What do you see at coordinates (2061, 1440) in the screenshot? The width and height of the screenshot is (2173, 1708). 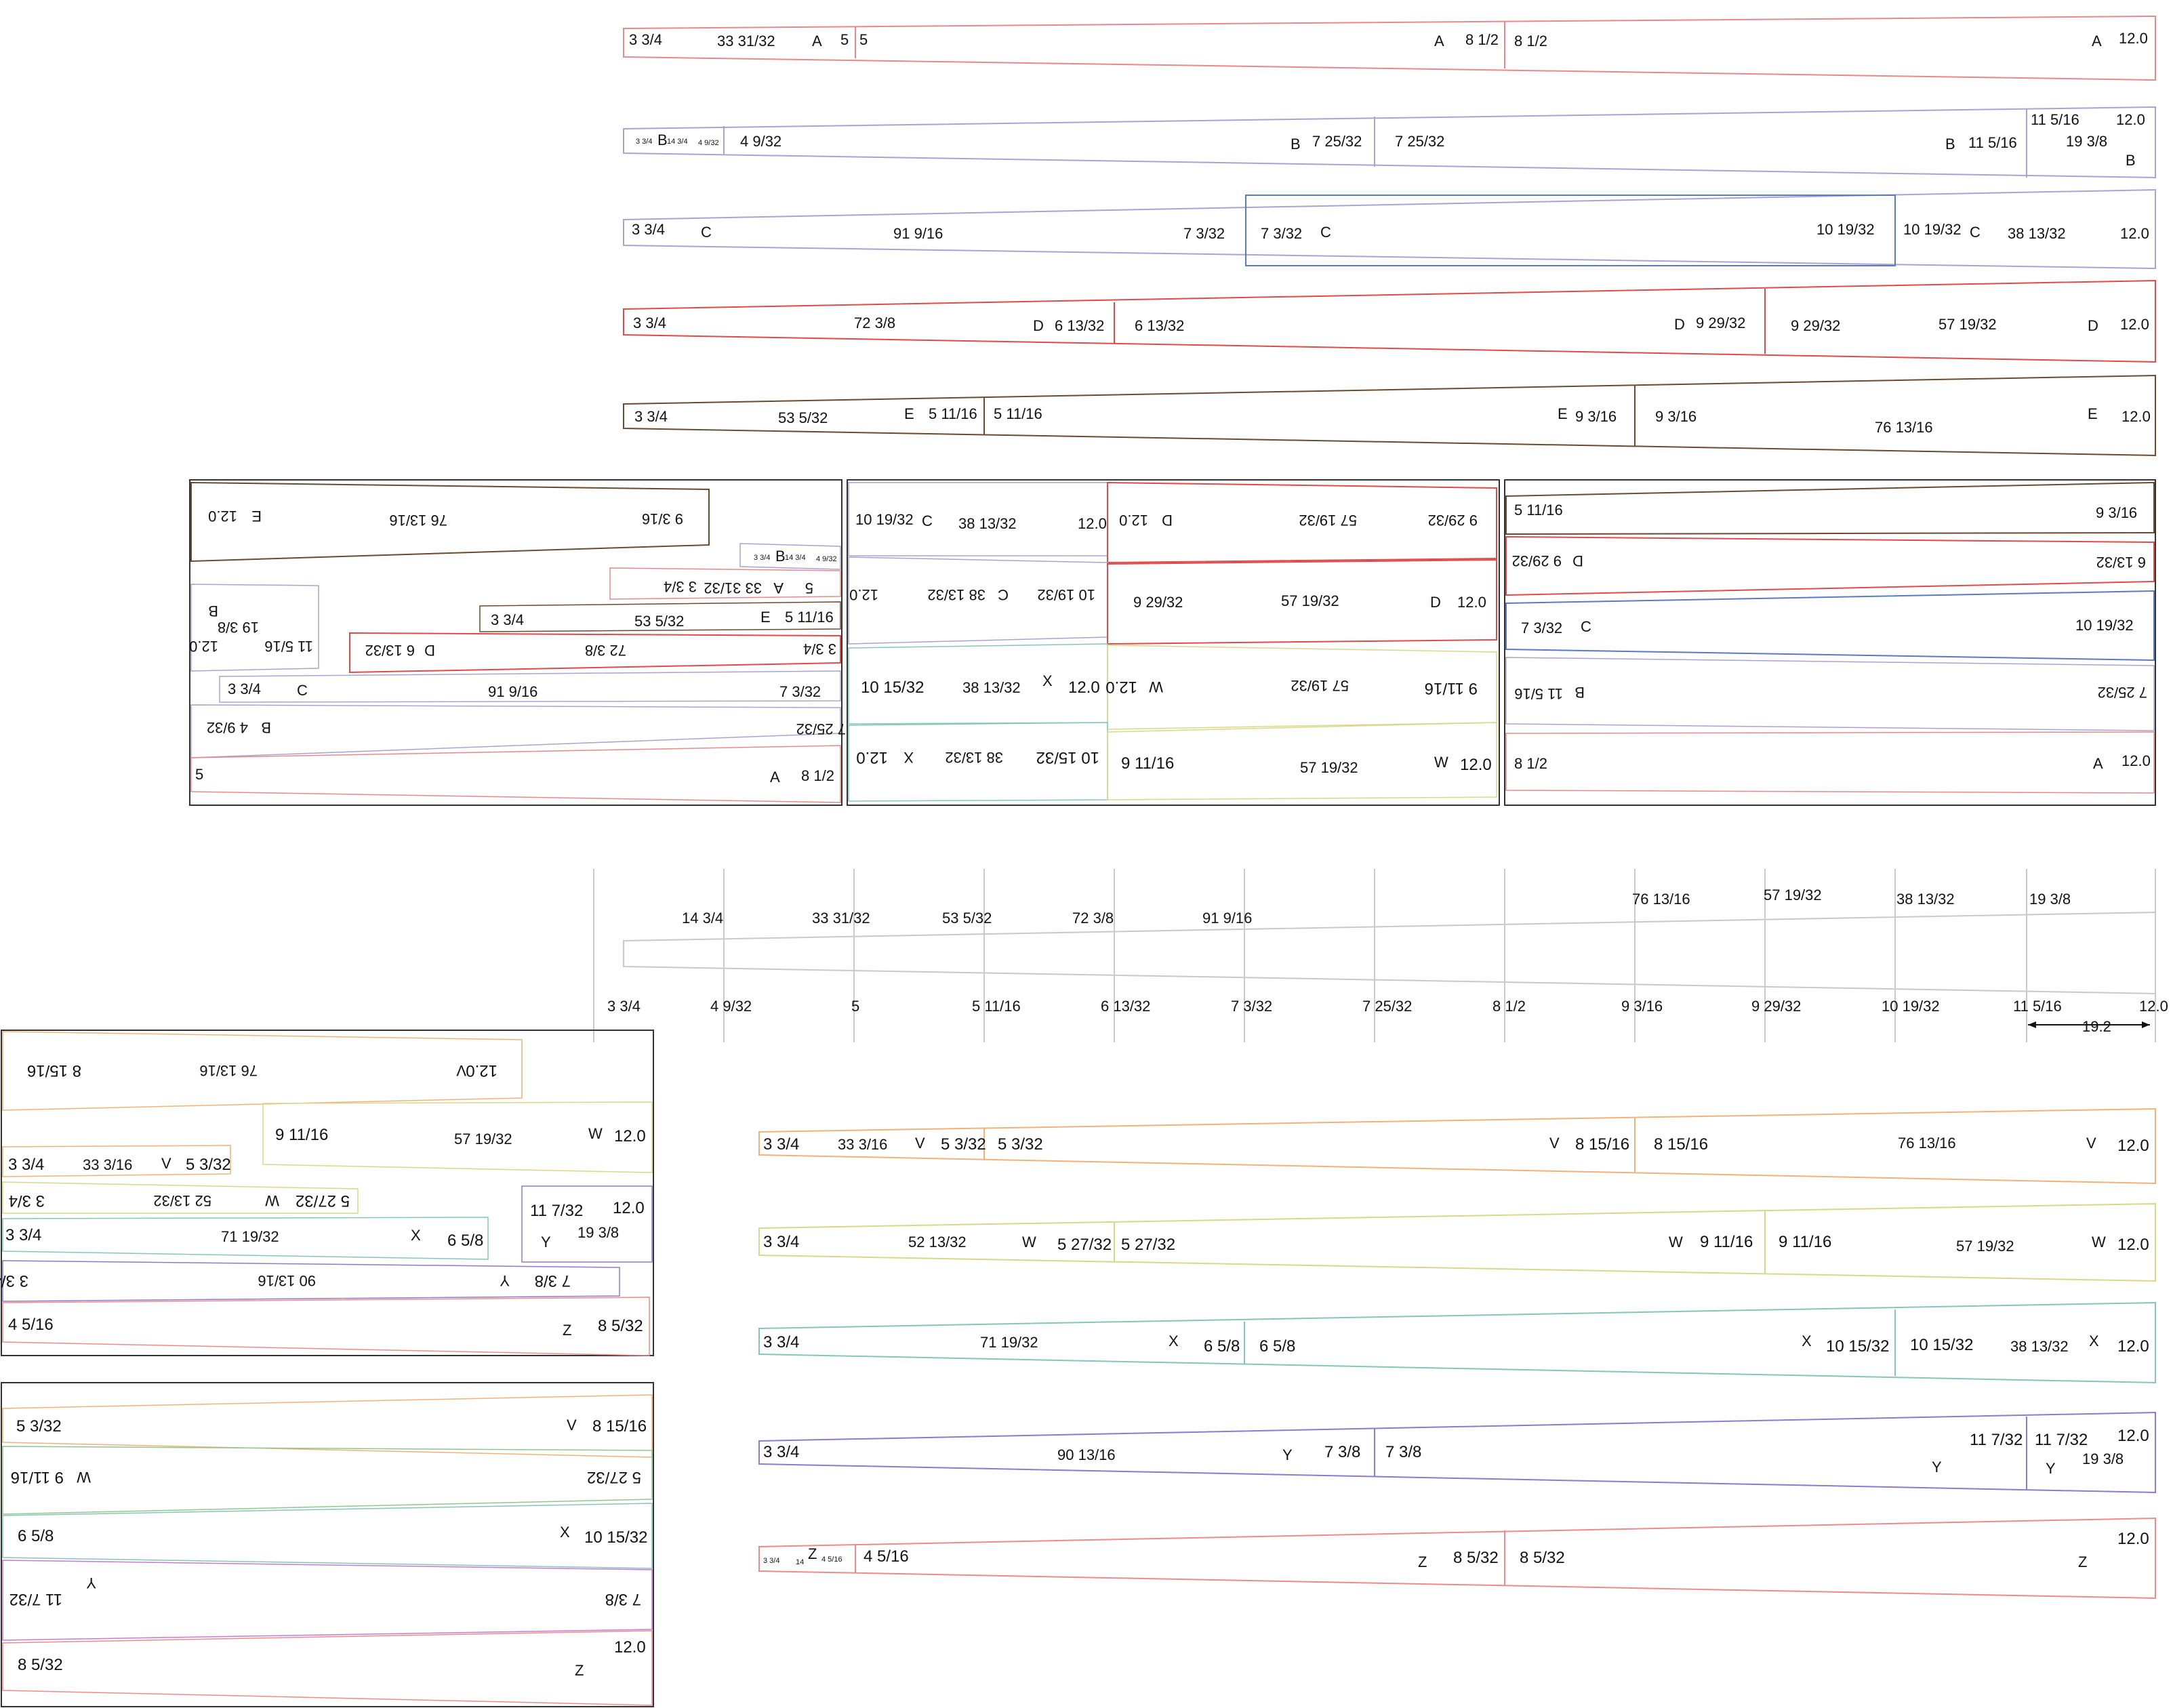 I see `strip-y-width-2b: 11 7/32` at bounding box center [2061, 1440].